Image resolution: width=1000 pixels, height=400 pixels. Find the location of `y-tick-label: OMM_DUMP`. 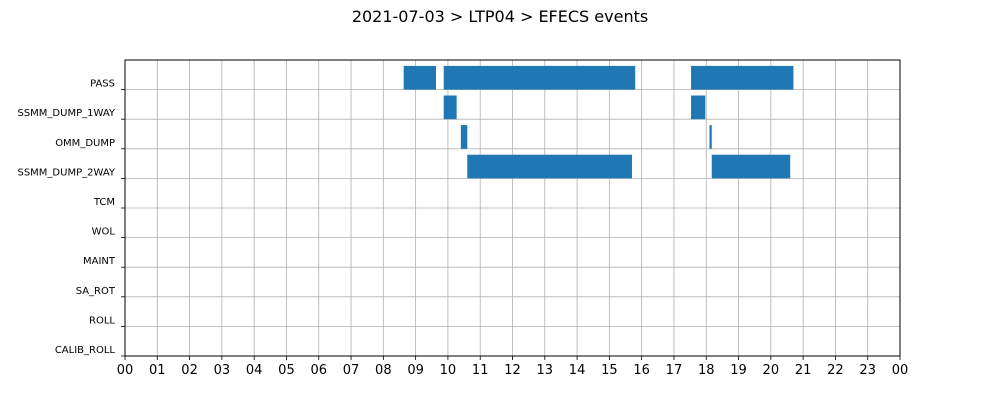

y-tick-label: OMM_DUMP is located at coordinates (85, 143).